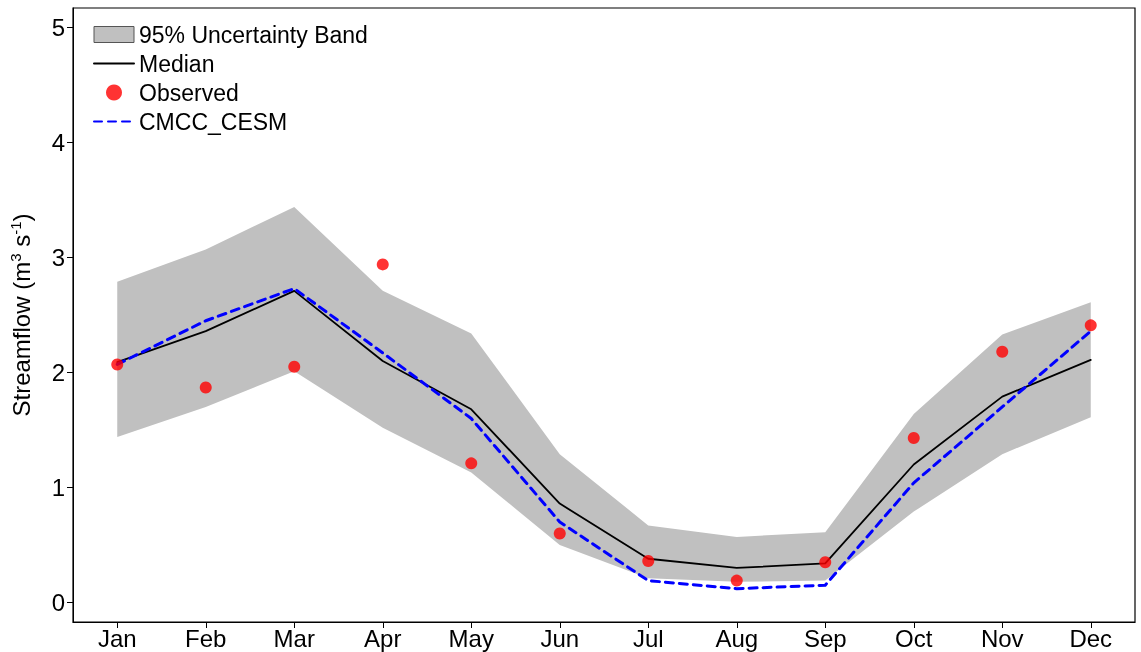 This screenshot has width=1141, height=652. Describe the element at coordinates (213, 121) in the screenshot. I see `legend-label: CMCC_CESM` at that location.